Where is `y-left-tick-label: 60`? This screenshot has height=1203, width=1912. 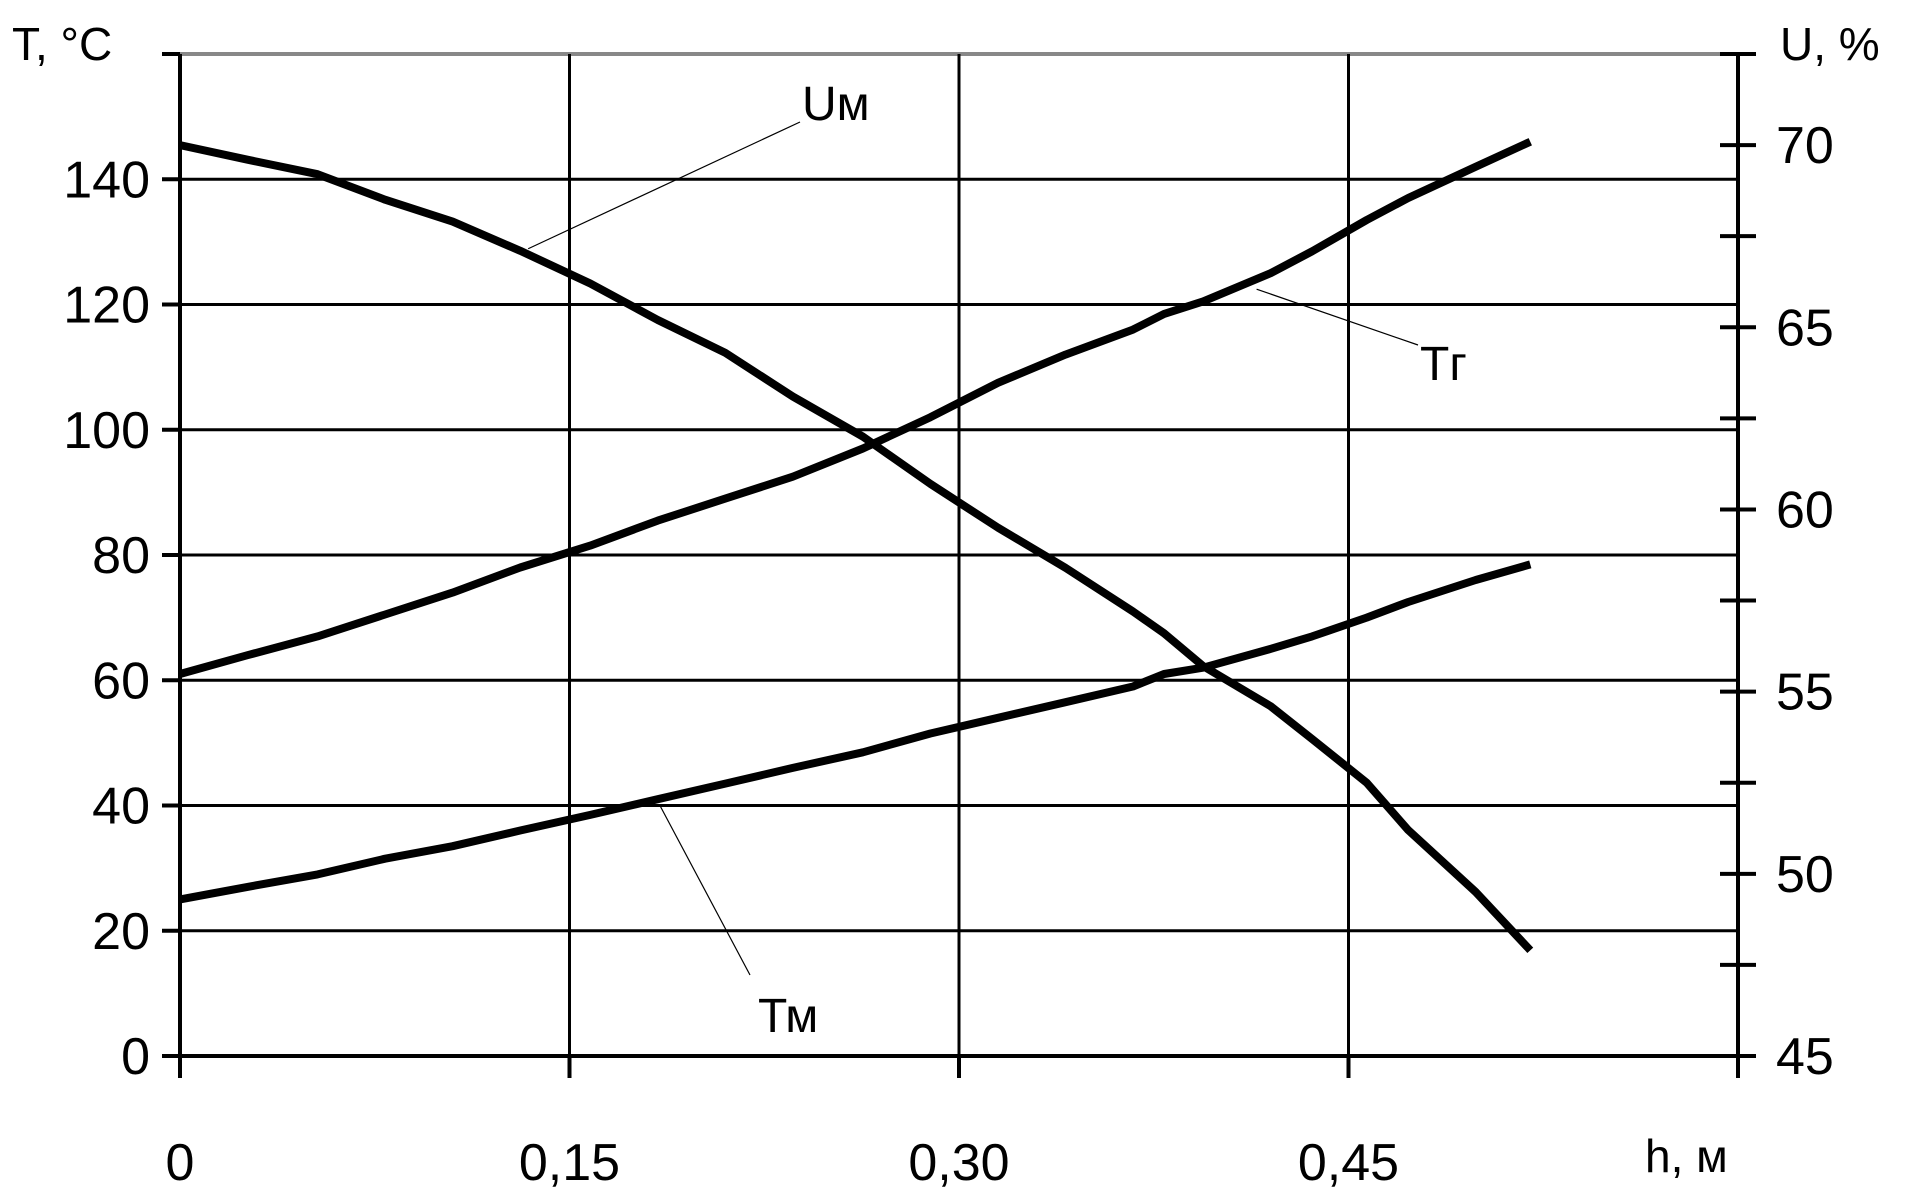
y-left-tick-label: 60 is located at coordinates (121, 681).